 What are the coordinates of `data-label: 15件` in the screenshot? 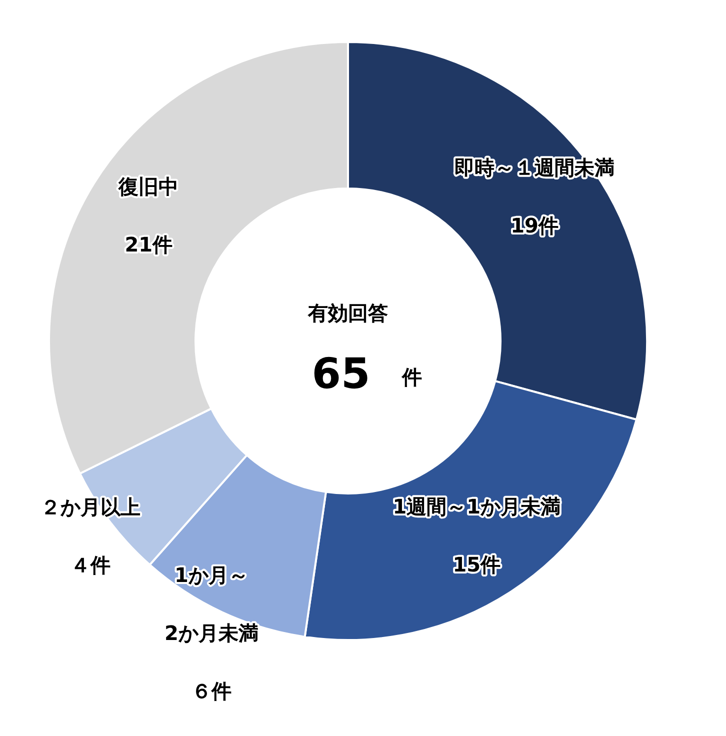 It's located at (476, 564).